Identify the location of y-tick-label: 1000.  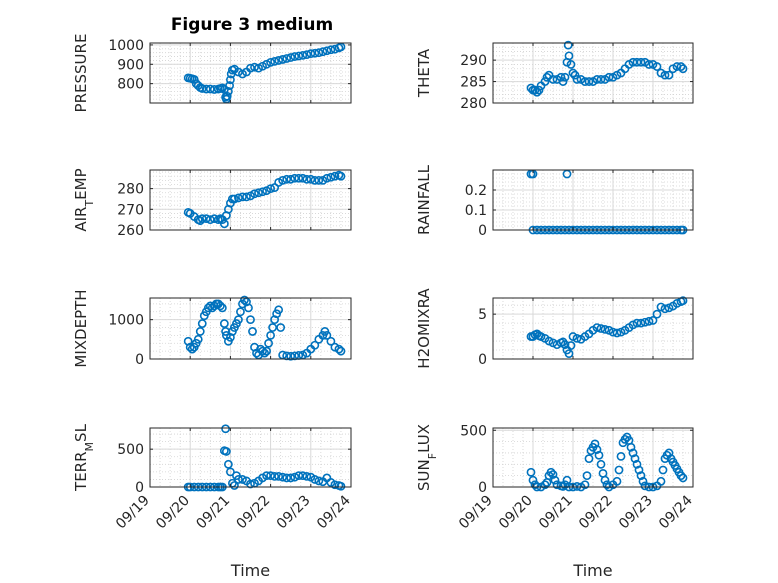
(126, 46).